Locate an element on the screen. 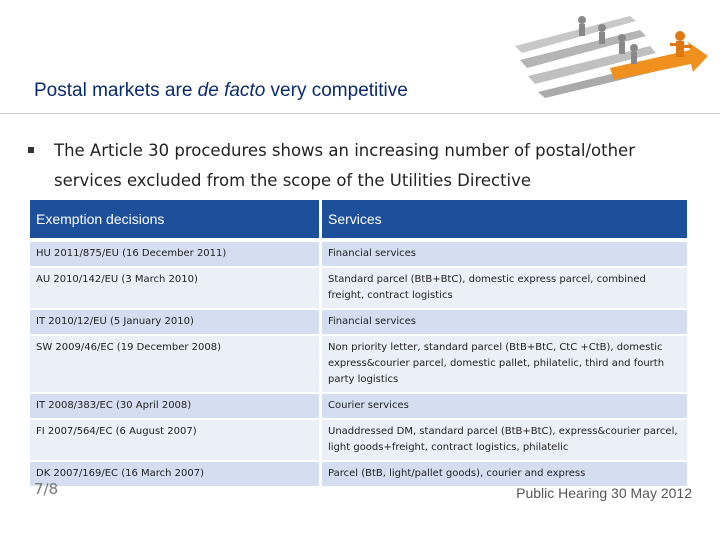 The height and width of the screenshot is (540, 720). decision-cell: SW 2009/46/EC (19 December 2008) is located at coordinates (176, 364).